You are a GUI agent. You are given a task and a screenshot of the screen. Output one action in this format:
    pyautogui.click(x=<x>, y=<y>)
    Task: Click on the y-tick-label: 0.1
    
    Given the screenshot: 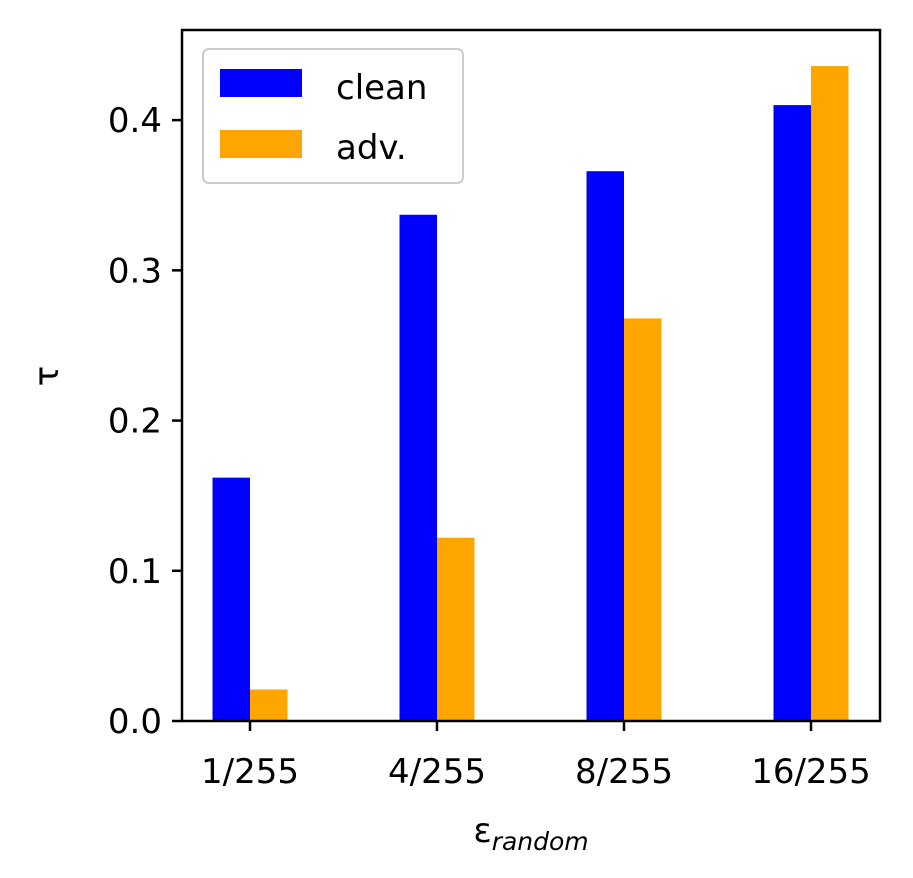 What is the action you would take?
    pyautogui.click(x=135, y=572)
    